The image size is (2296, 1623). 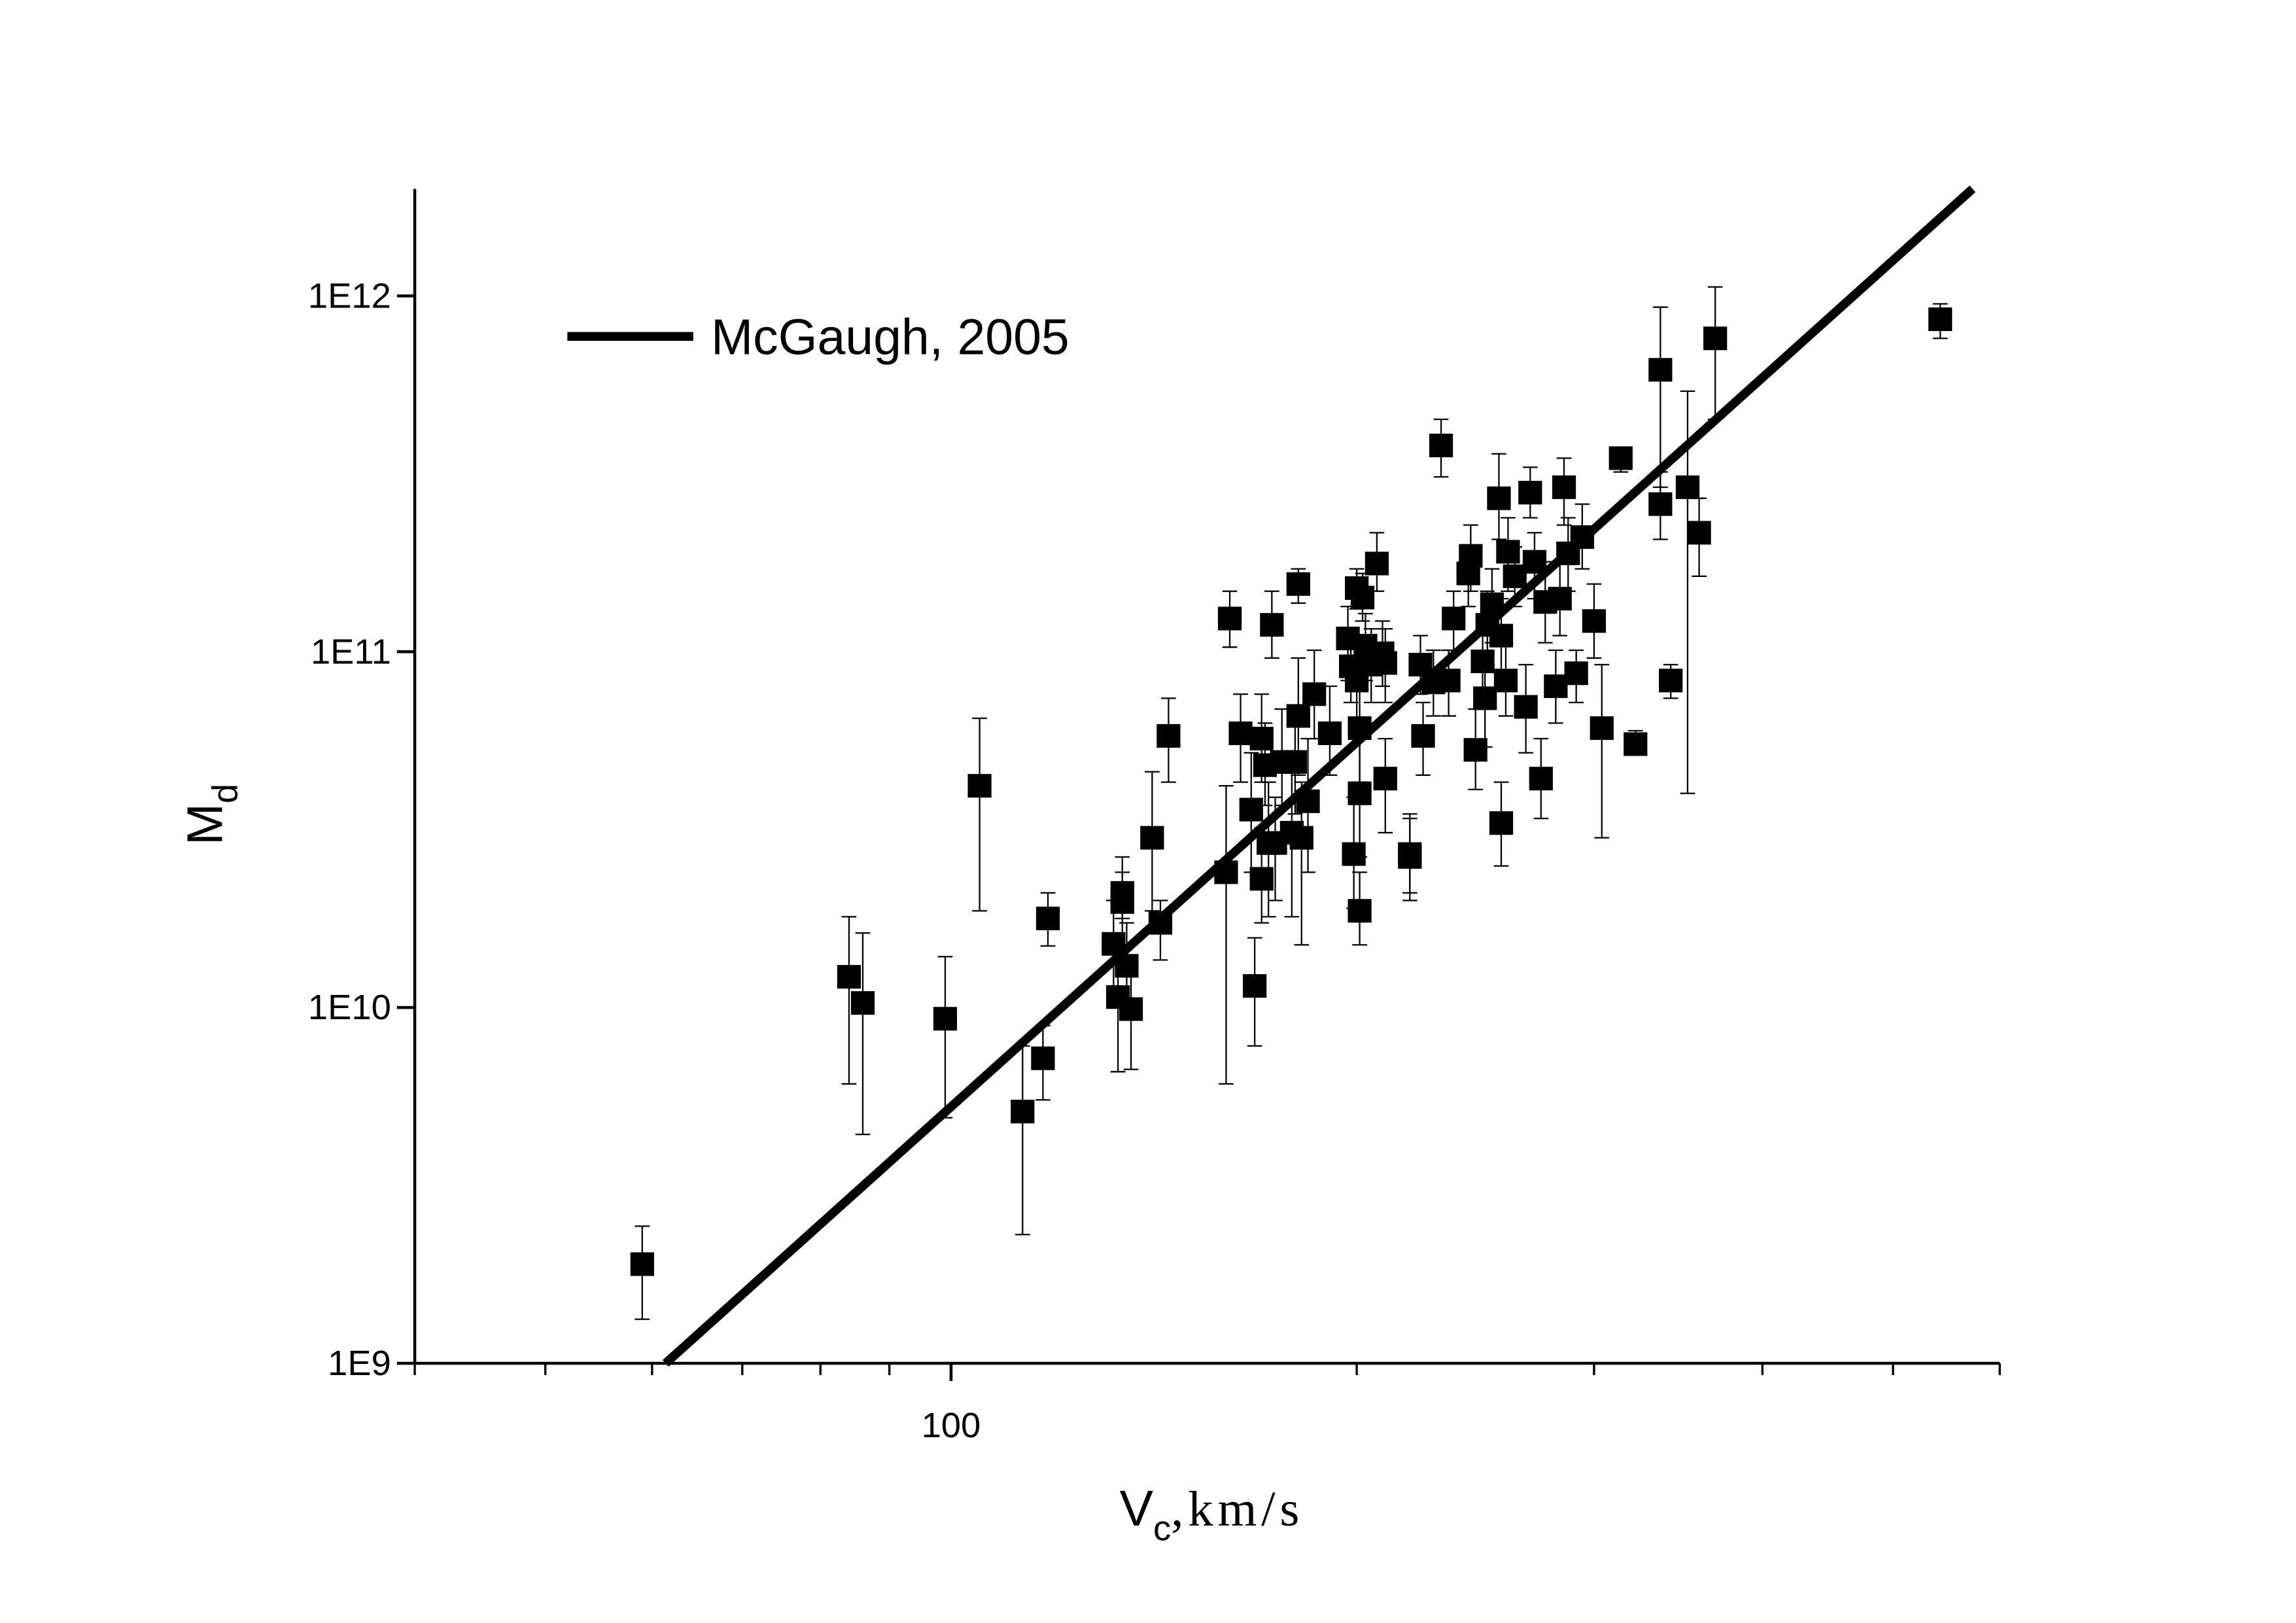 What do you see at coordinates (351, 652) in the screenshot?
I see `y-tick-label: 1E11` at bounding box center [351, 652].